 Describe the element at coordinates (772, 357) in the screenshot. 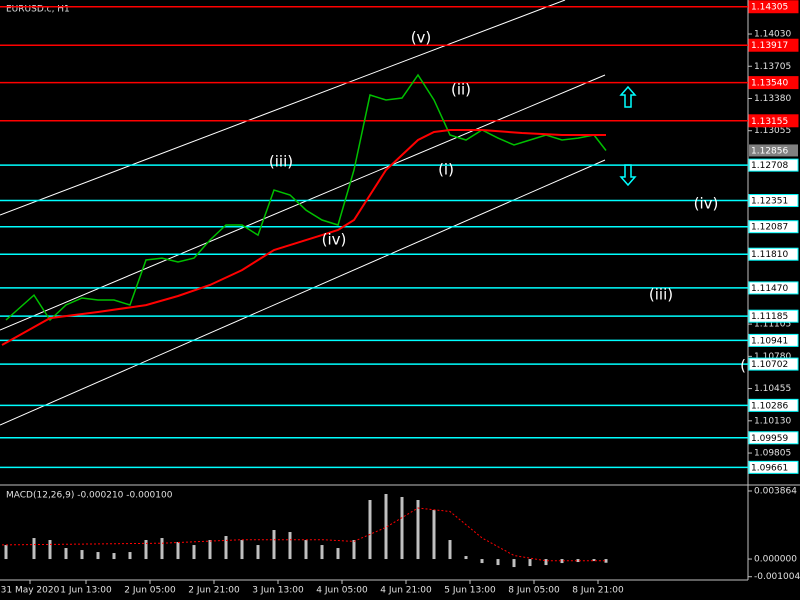

I see `y-tick-label: 1.10780` at that location.